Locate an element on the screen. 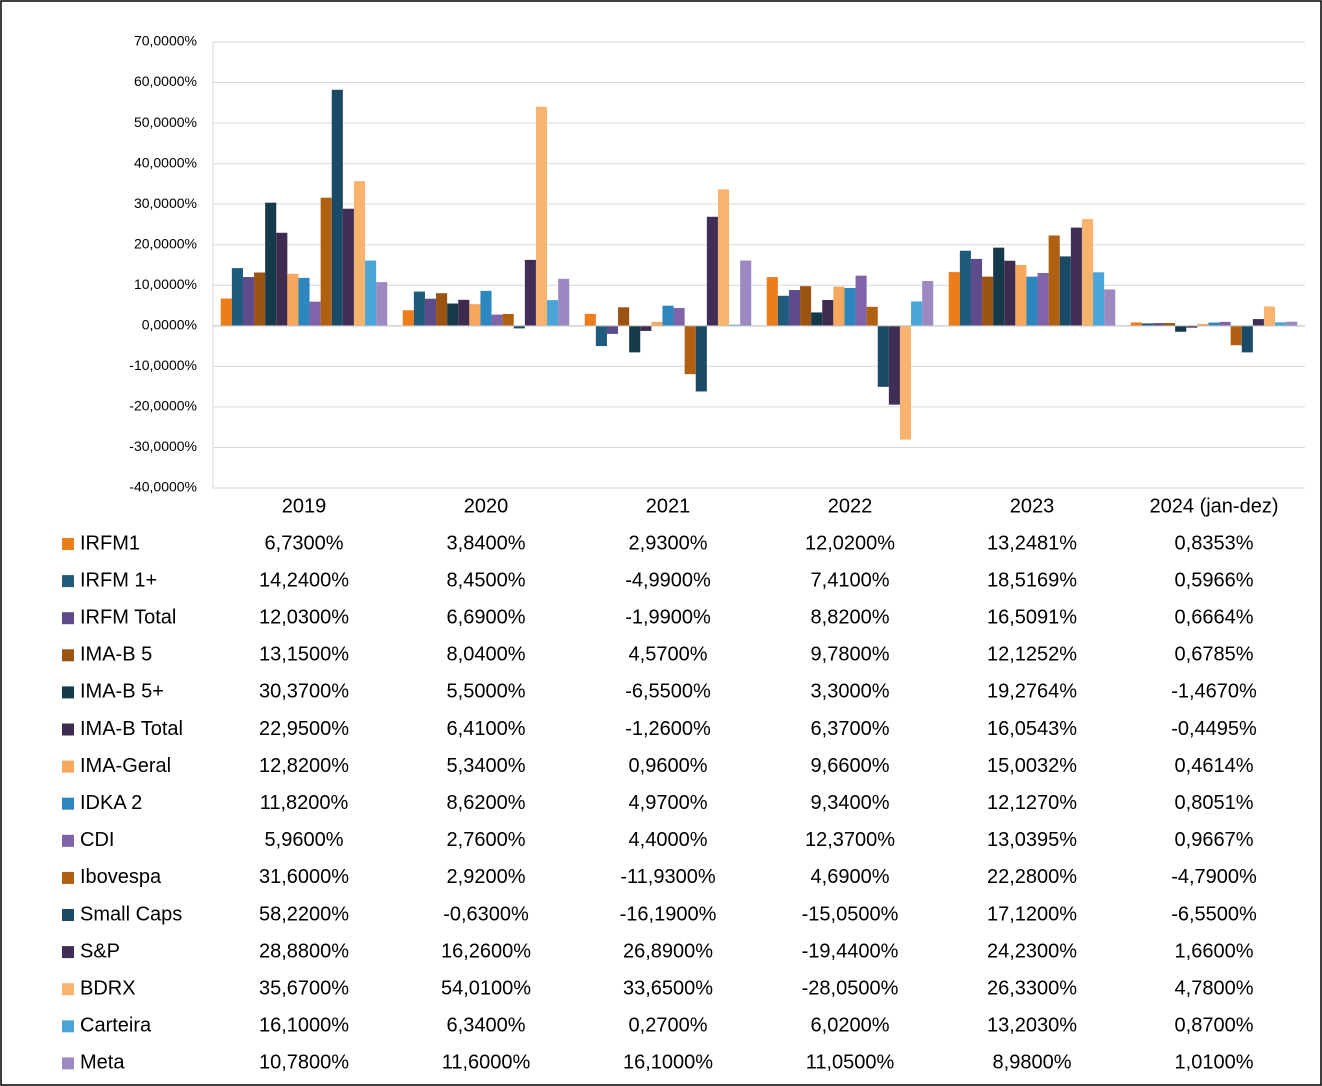 The width and height of the screenshot is (1322, 1086). table-cell: 9,6600% is located at coordinates (850, 766).